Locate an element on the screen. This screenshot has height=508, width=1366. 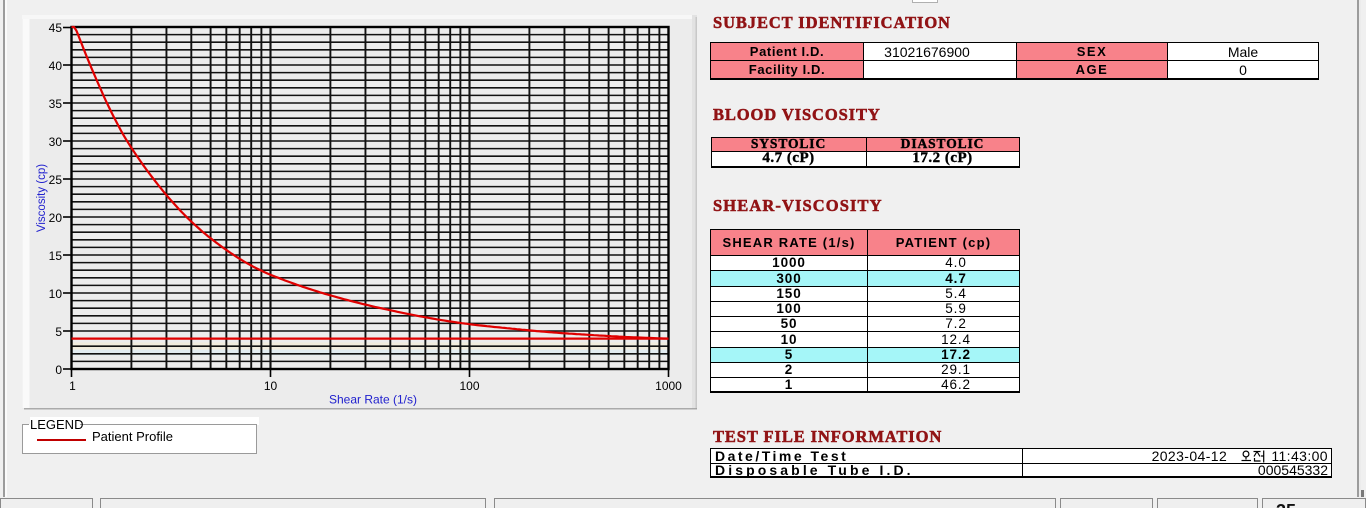
svg-text: 5 is located at coordinates (58, 332).